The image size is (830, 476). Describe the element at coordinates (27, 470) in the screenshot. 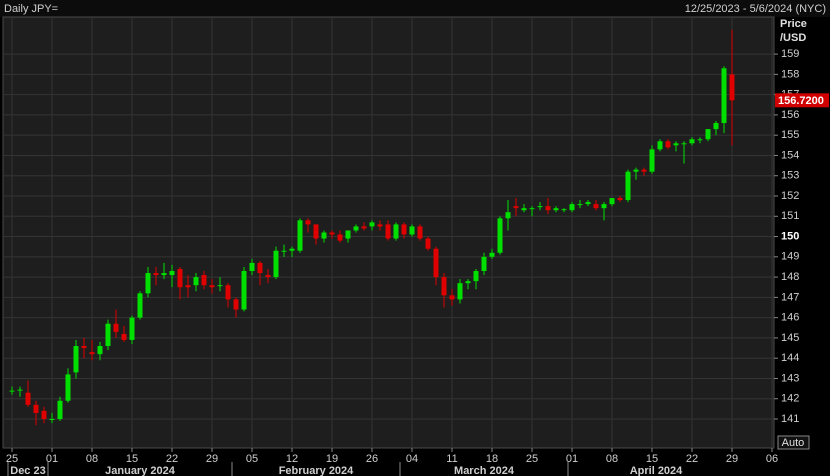

I see `month-label: Dec 23` at that location.